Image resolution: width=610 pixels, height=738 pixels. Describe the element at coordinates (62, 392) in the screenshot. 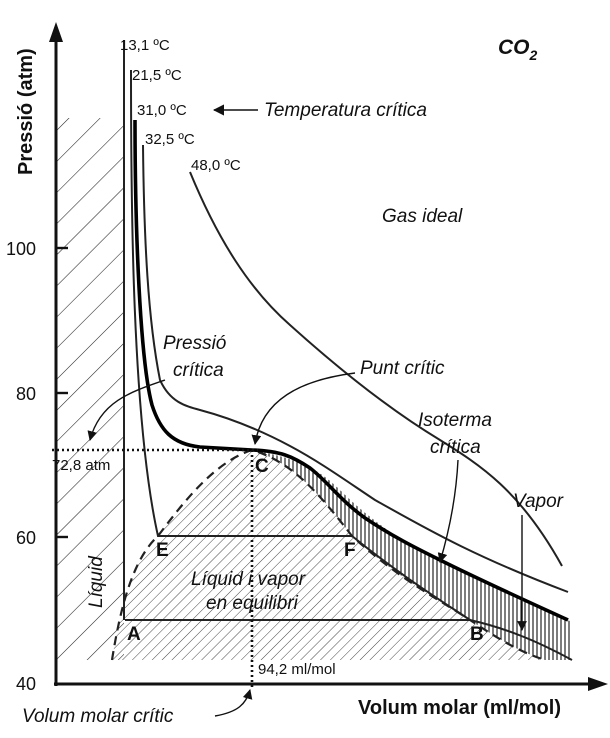

I see `y-ticks` at that location.